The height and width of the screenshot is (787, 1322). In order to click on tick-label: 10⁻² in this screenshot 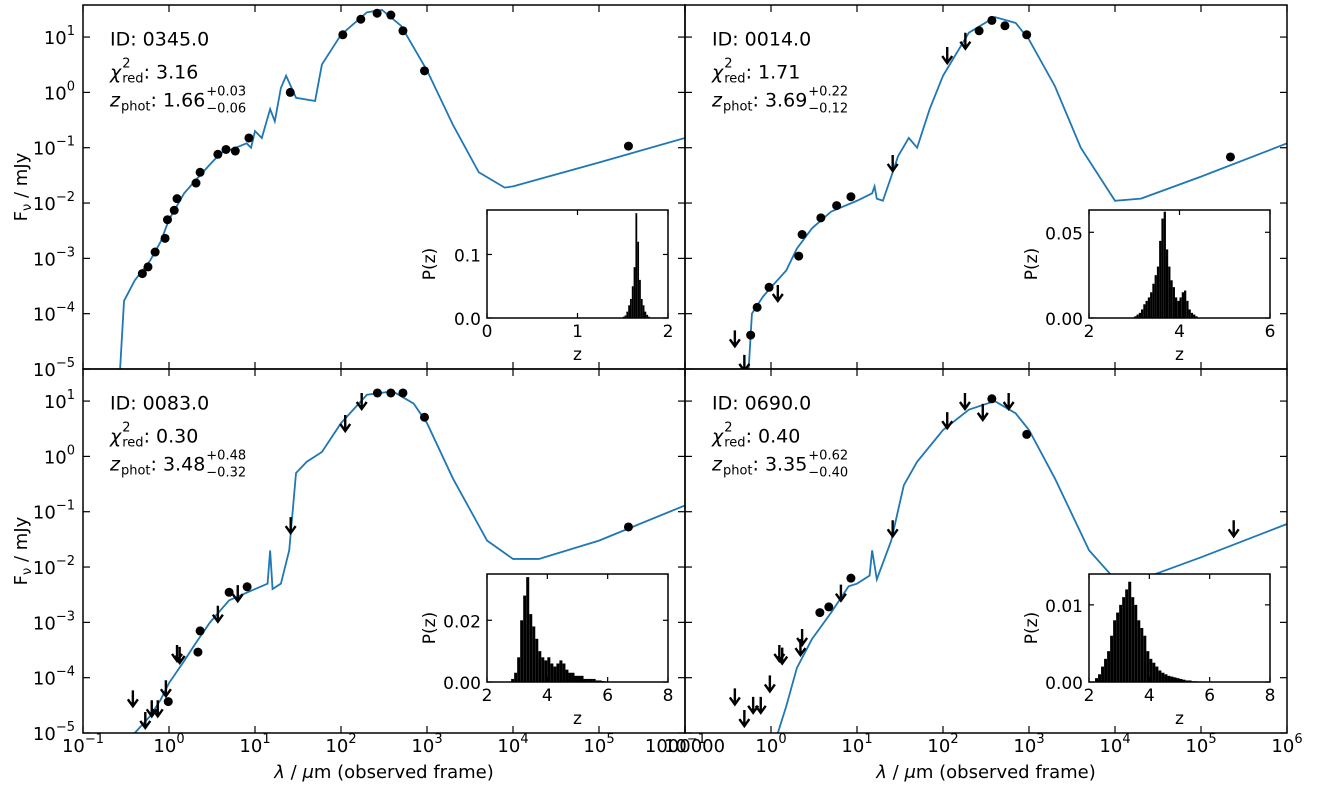, I will do `click(54, 203)`.